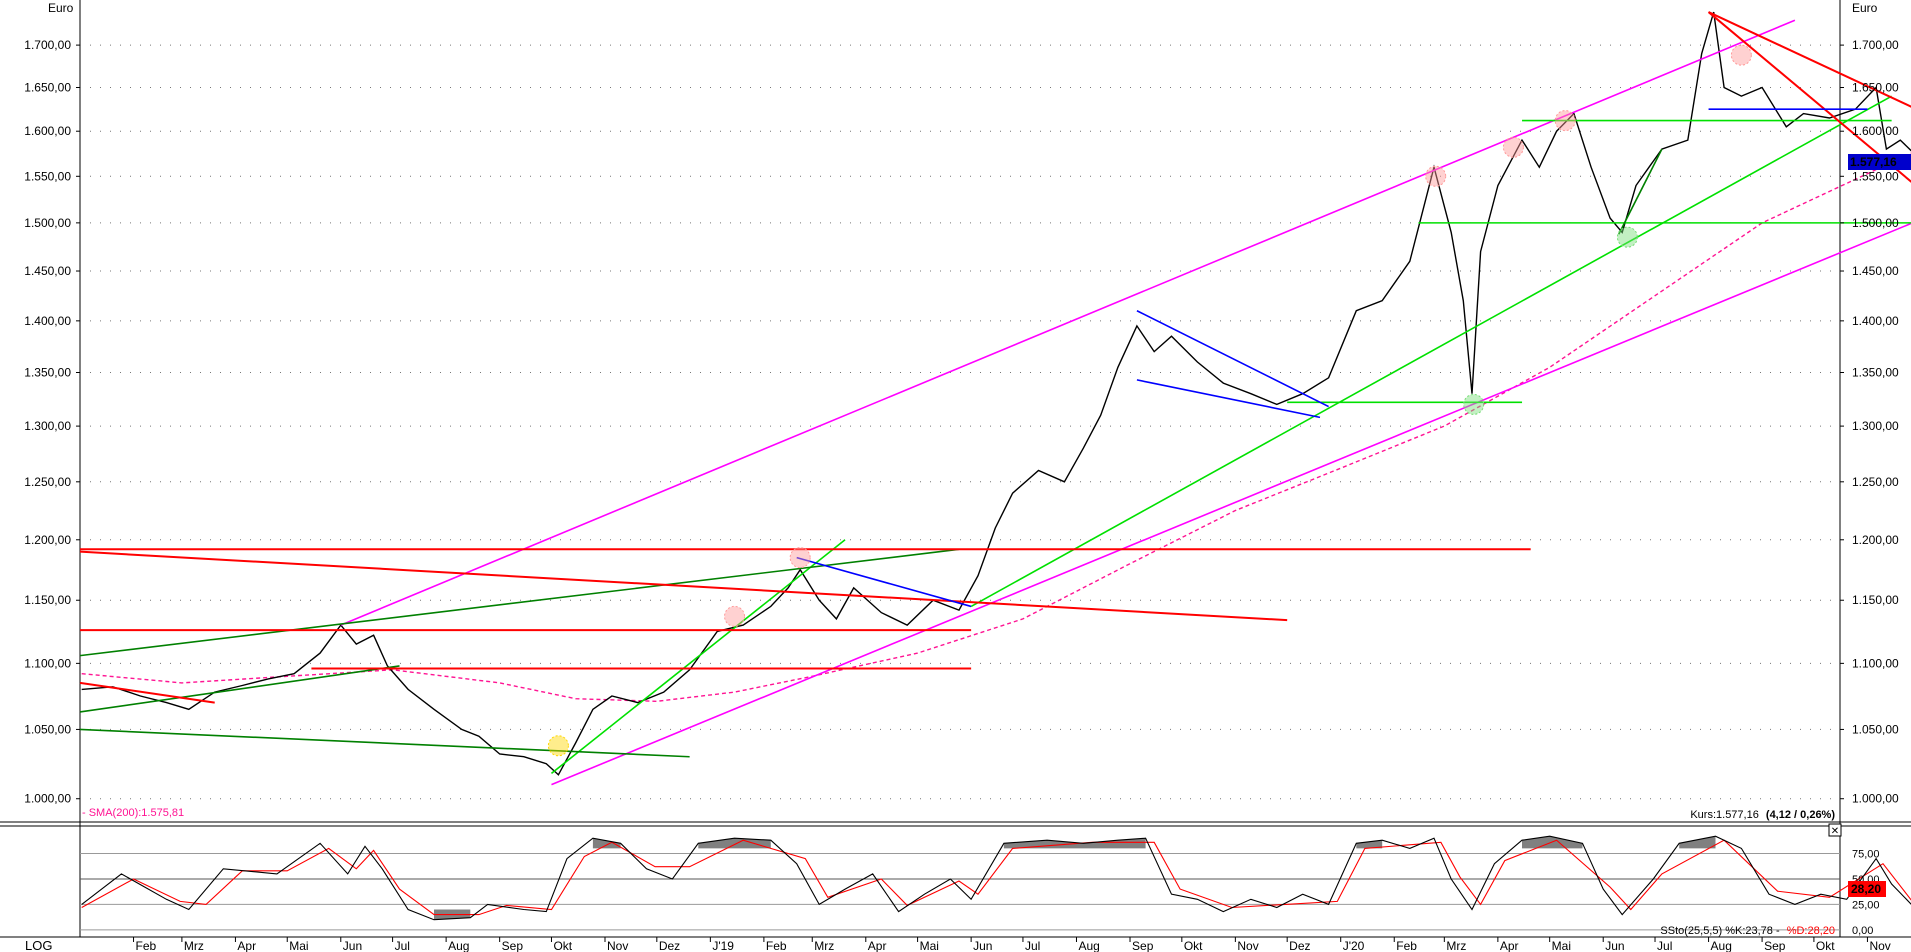 The height and width of the screenshot is (952, 1911). I want to click on oscillator-value-tag: 28,20, so click(1867, 889).